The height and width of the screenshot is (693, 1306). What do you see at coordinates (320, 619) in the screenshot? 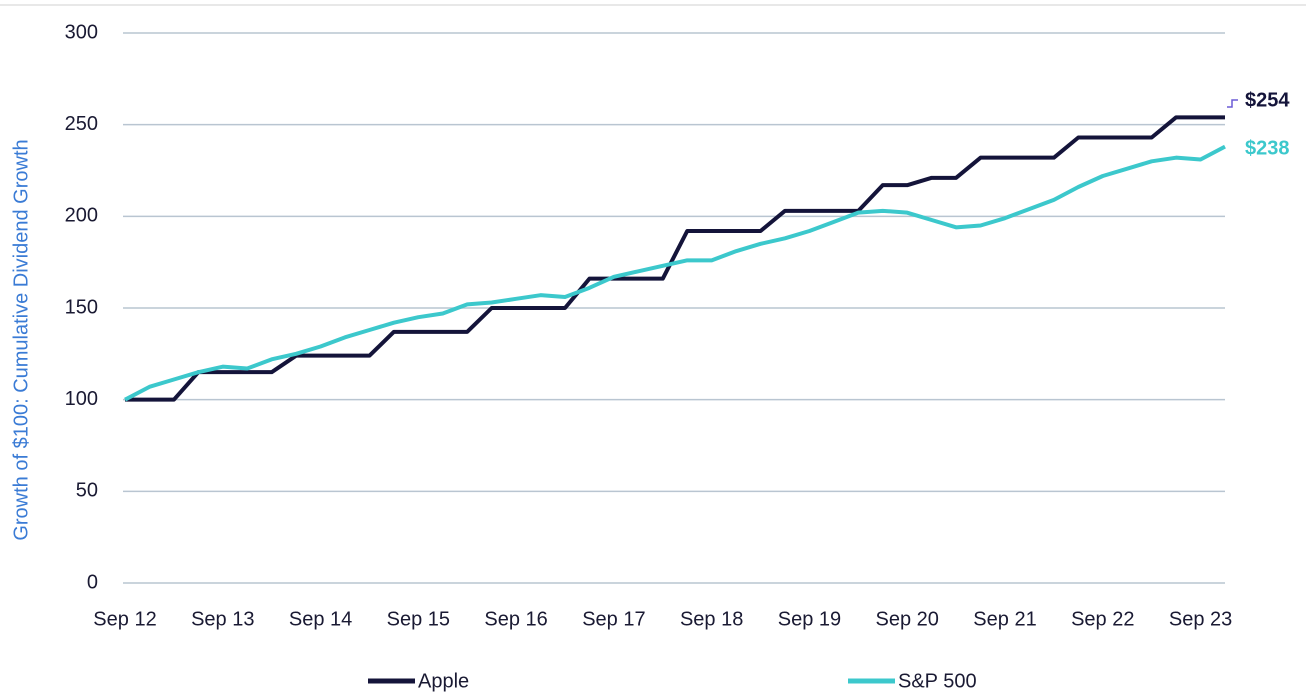
I see `x-tick-label: Sep 14` at bounding box center [320, 619].